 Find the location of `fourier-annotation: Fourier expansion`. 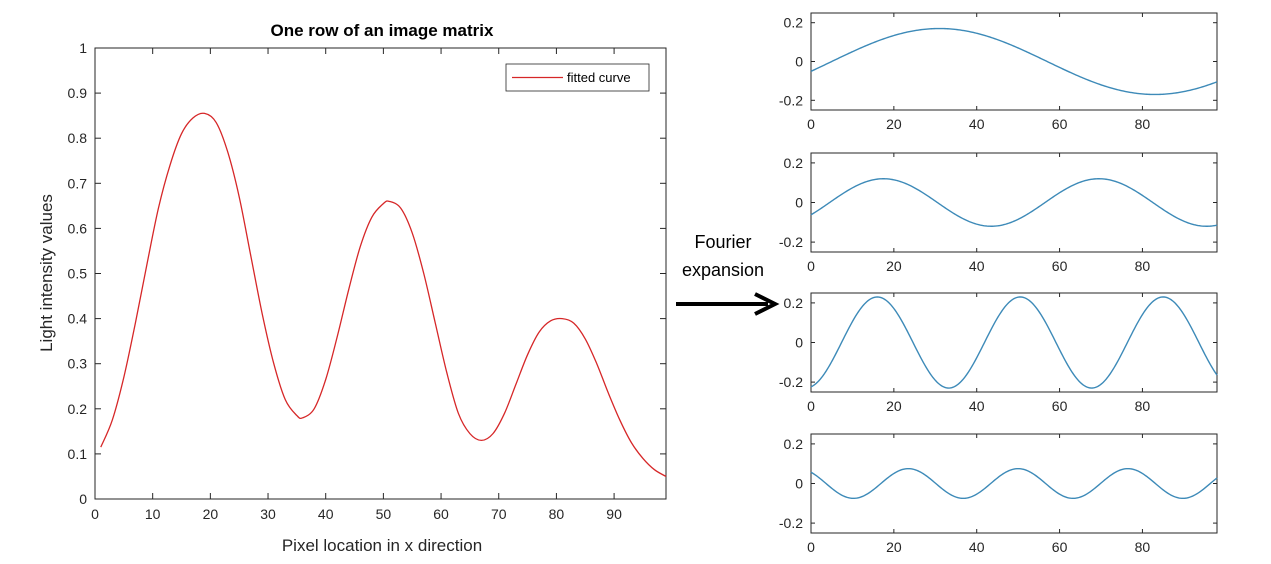

fourier-annotation: Fourier expansion is located at coordinates (728, 274).